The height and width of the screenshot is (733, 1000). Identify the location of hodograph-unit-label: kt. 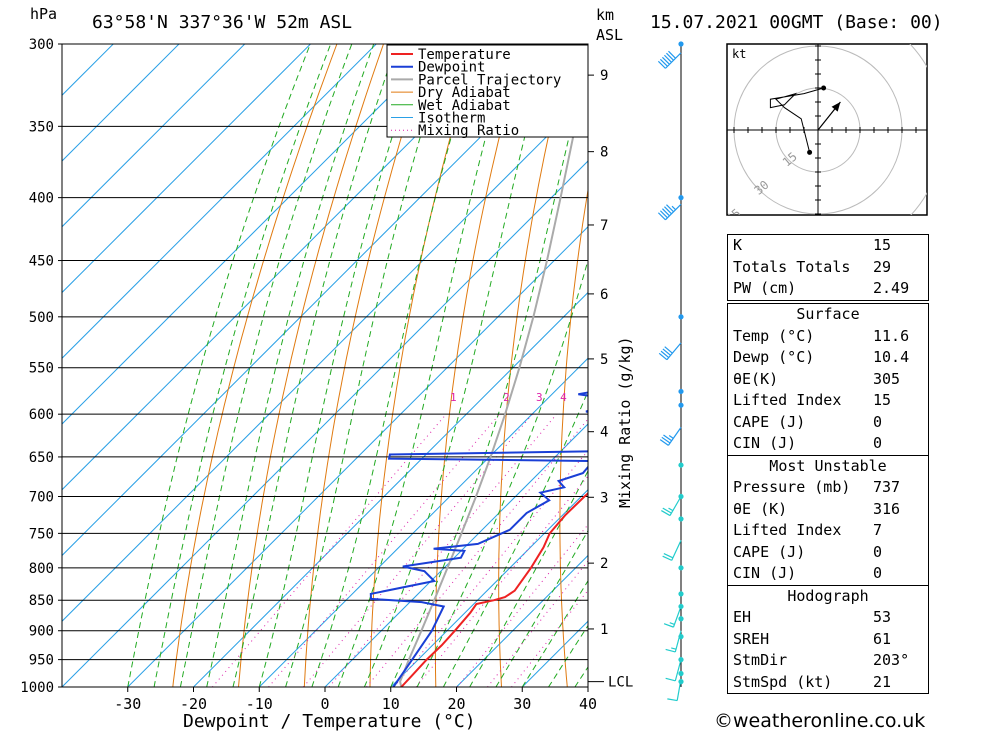
(739, 54).